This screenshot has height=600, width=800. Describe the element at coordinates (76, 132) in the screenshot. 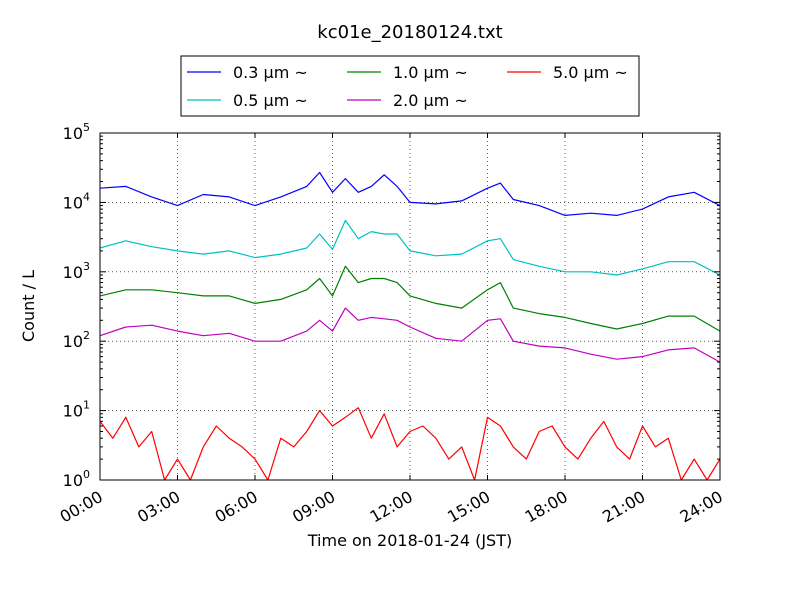

I see `y-tick-label: 10⁵` at that location.